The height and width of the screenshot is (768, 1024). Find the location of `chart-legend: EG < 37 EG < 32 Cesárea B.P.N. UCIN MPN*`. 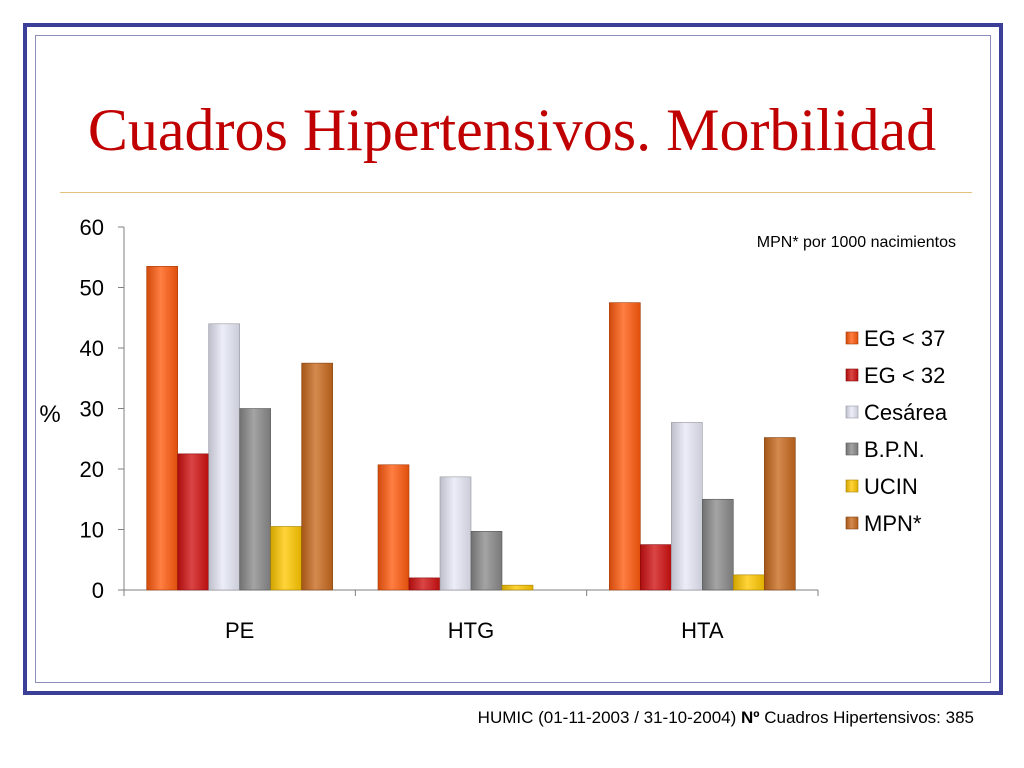

chart-legend: EG < 37 EG < 32 Cesárea B.P.N. UCIN MPN* is located at coordinates (896, 431).